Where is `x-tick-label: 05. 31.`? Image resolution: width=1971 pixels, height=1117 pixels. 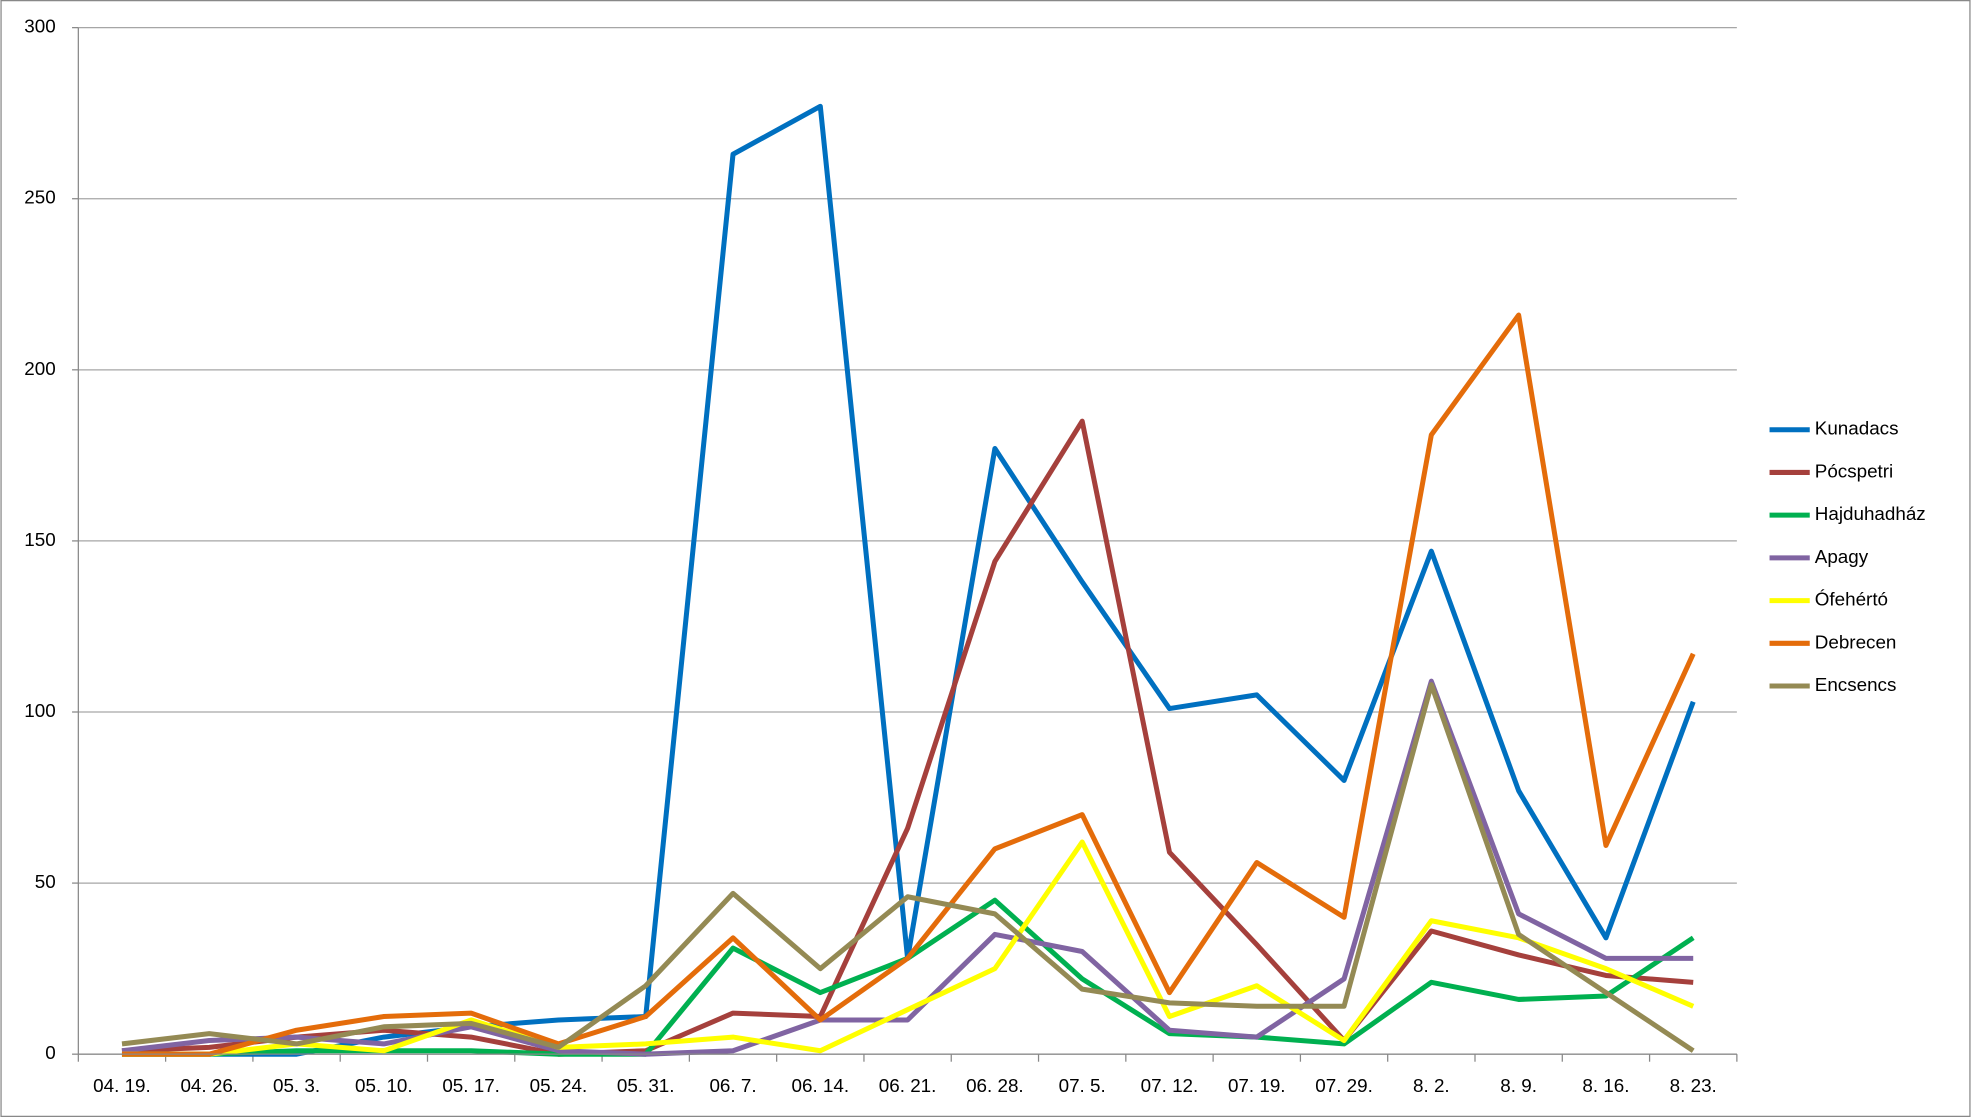
x-tick-label: 05. 31. is located at coordinates (646, 1085).